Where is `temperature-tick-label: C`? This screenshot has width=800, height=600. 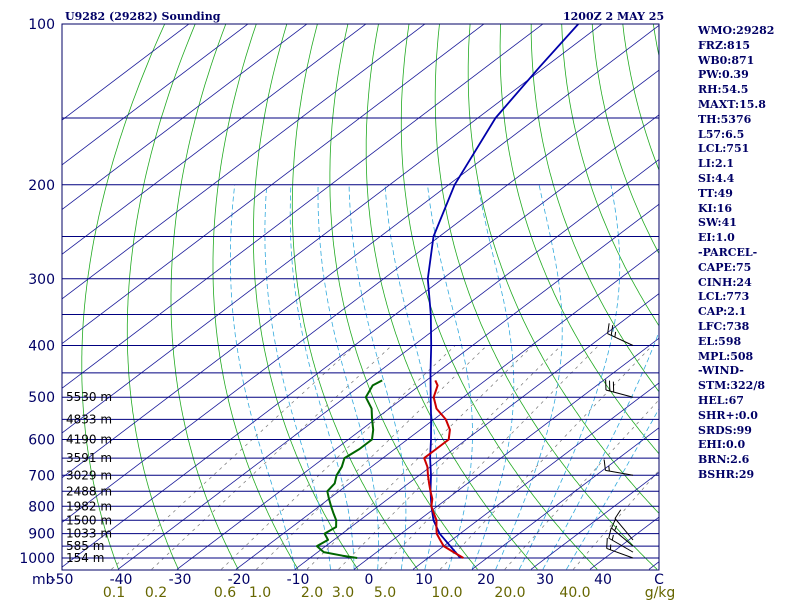 temperature-tick-label: C is located at coordinates (659, 580).